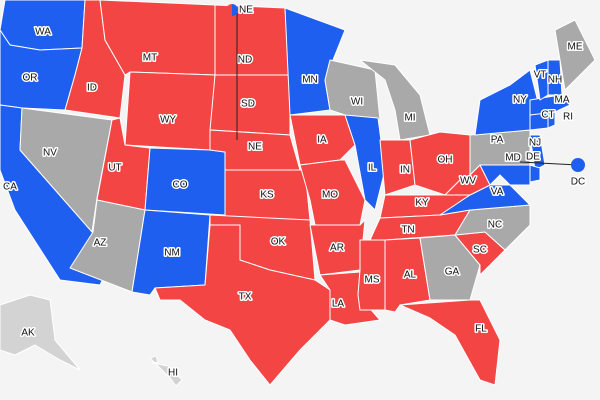  Describe the element at coordinates (357, 102) in the screenshot. I see `state-label: WI` at that location.